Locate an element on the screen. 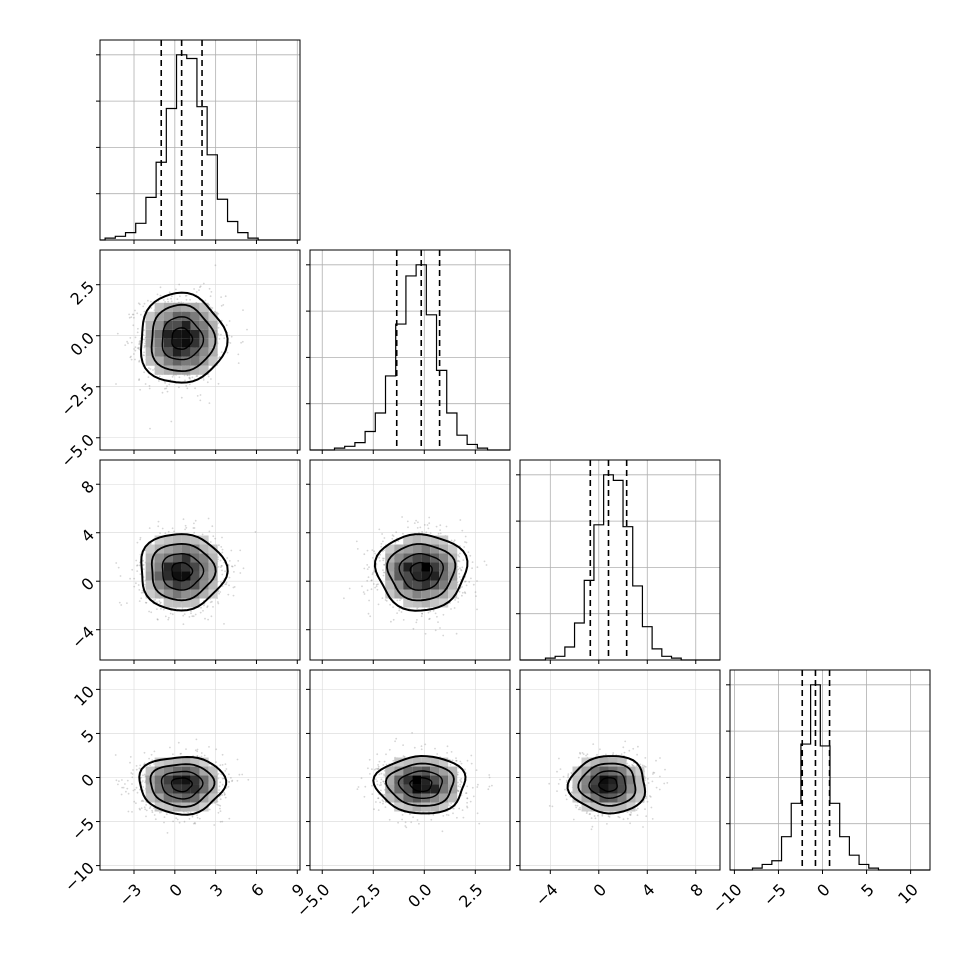  panel-frame is located at coordinates (200, 140).